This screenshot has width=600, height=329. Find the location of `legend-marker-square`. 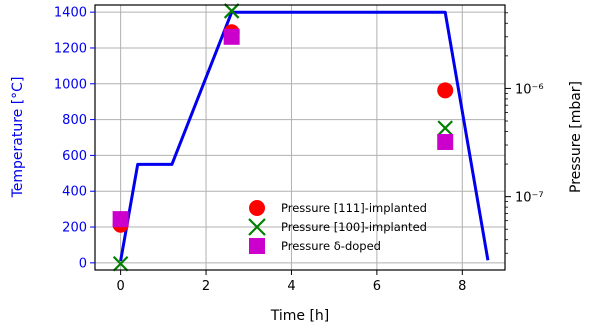

legend-marker-square is located at coordinates (257, 246).